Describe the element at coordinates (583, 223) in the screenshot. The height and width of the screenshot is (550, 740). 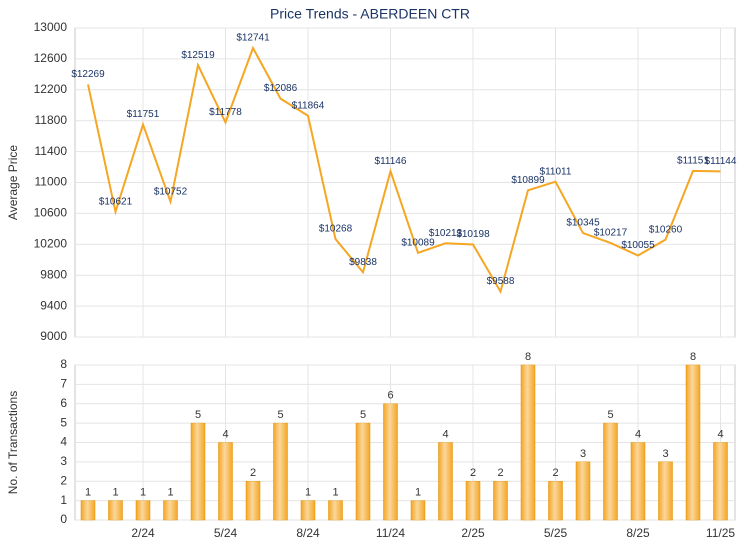
I see `value-label: $10345` at that location.